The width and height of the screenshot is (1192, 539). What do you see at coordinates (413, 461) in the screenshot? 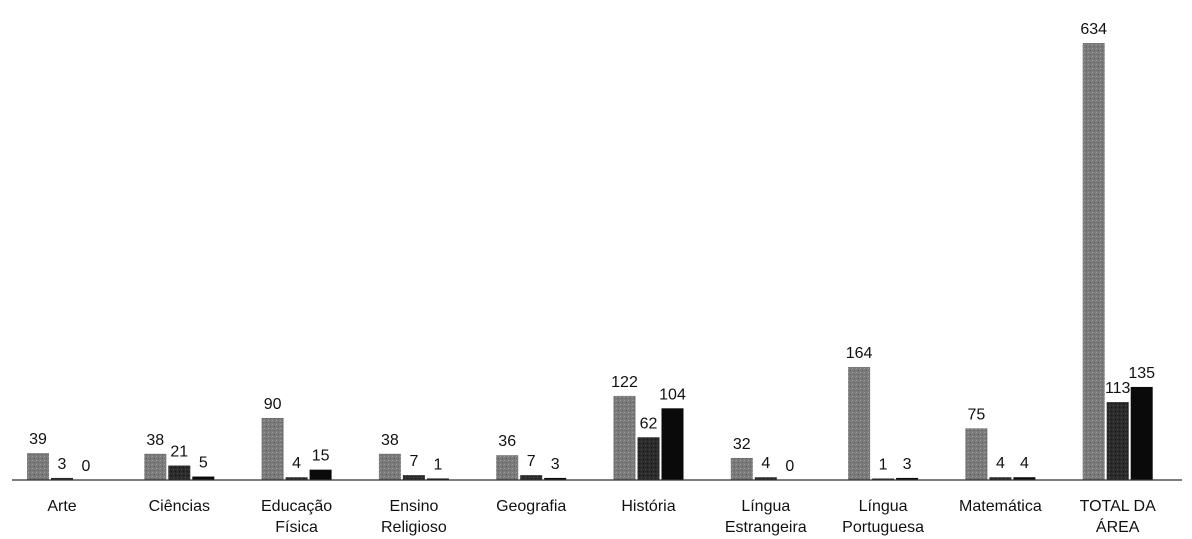
I see `data-label-ensino-religioso-series-2: 7` at bounding box center [413, 461].